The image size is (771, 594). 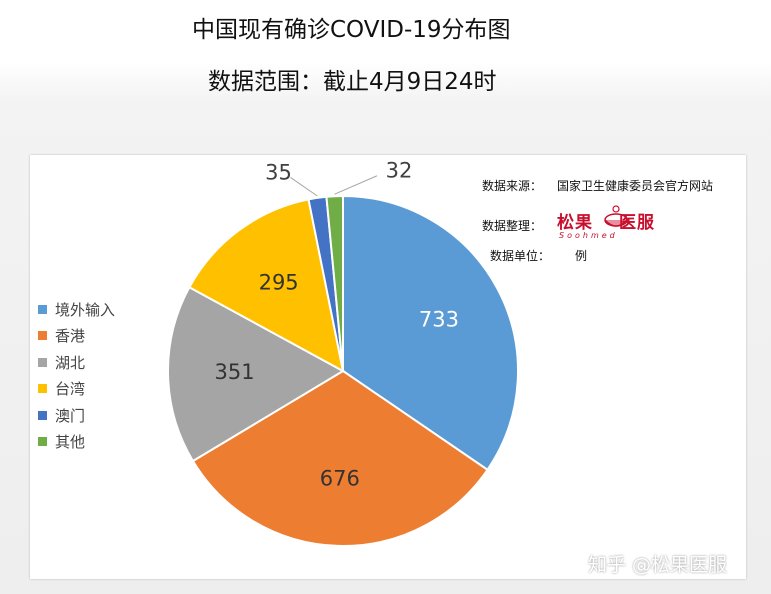 What do you see at coordinates (340, 478) in the screenshot?
I see `data-label-1: 676` at bounding box center [340, 478].